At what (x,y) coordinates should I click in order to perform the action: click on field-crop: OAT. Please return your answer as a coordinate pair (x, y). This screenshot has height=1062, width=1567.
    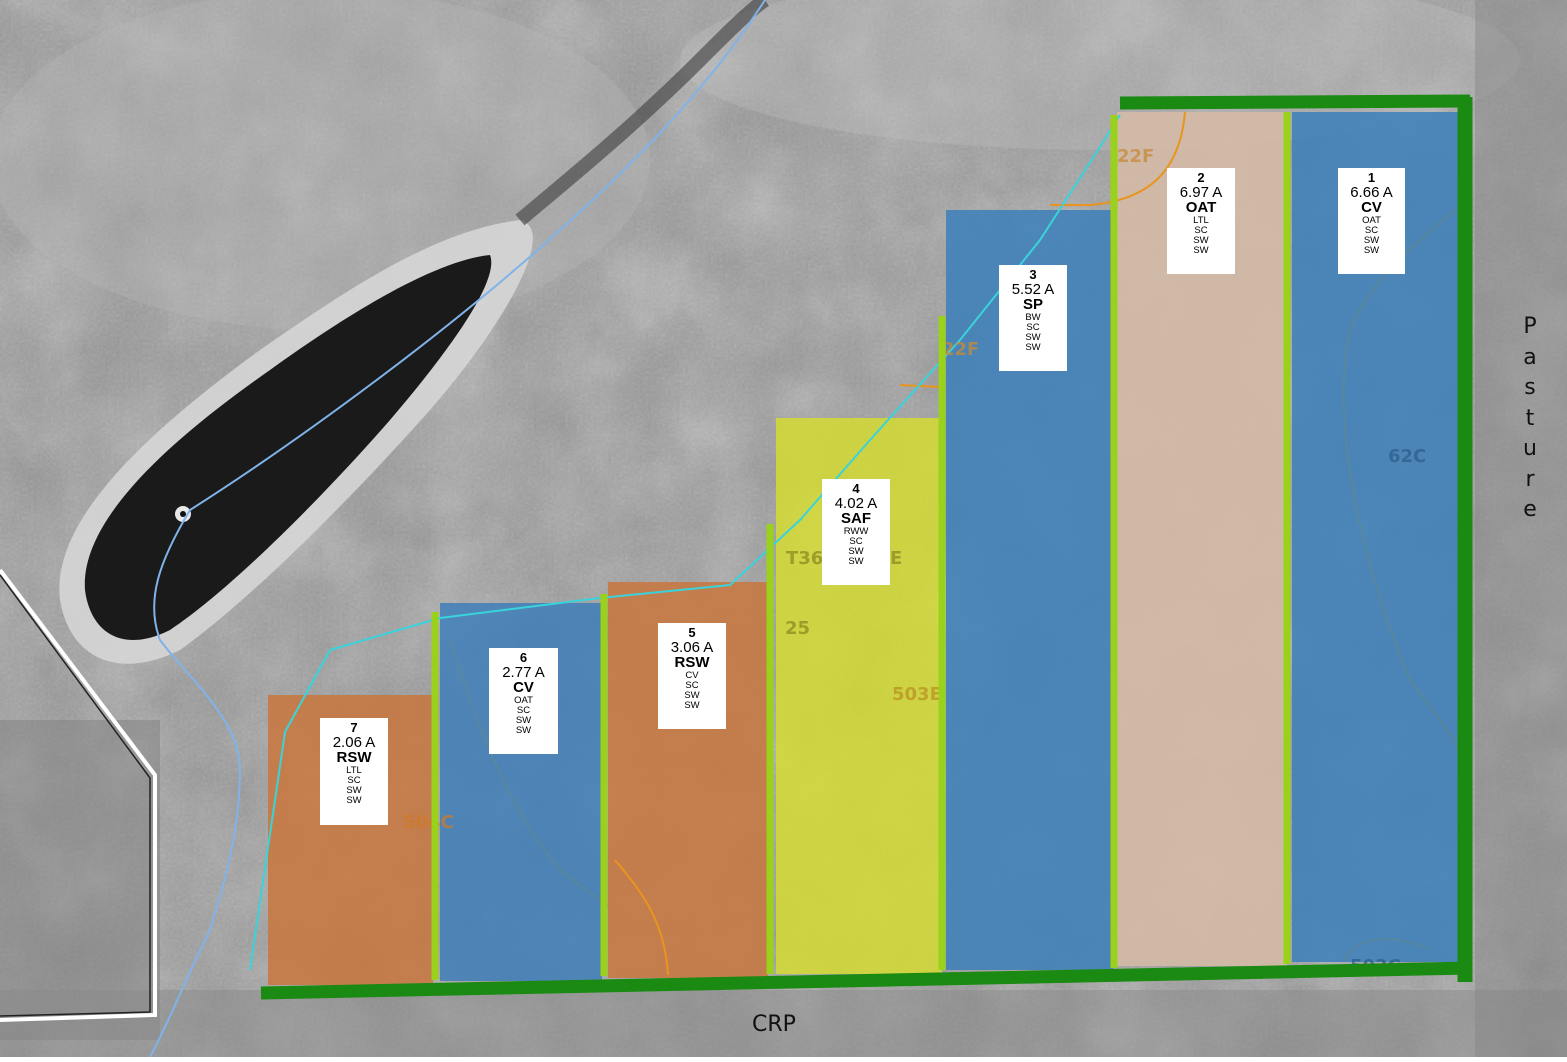
    Looking at the image, I should click on (1201, 208).